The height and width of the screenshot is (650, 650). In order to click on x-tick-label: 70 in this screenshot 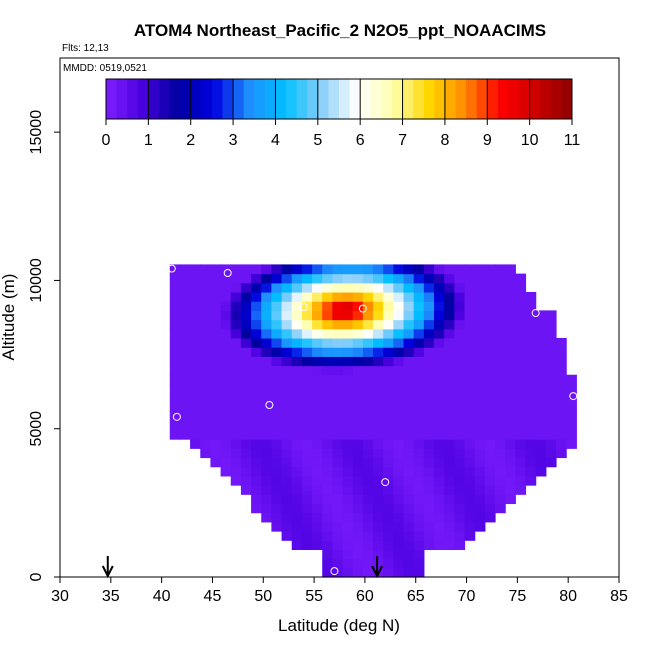, I will do `click(467, 596)`.